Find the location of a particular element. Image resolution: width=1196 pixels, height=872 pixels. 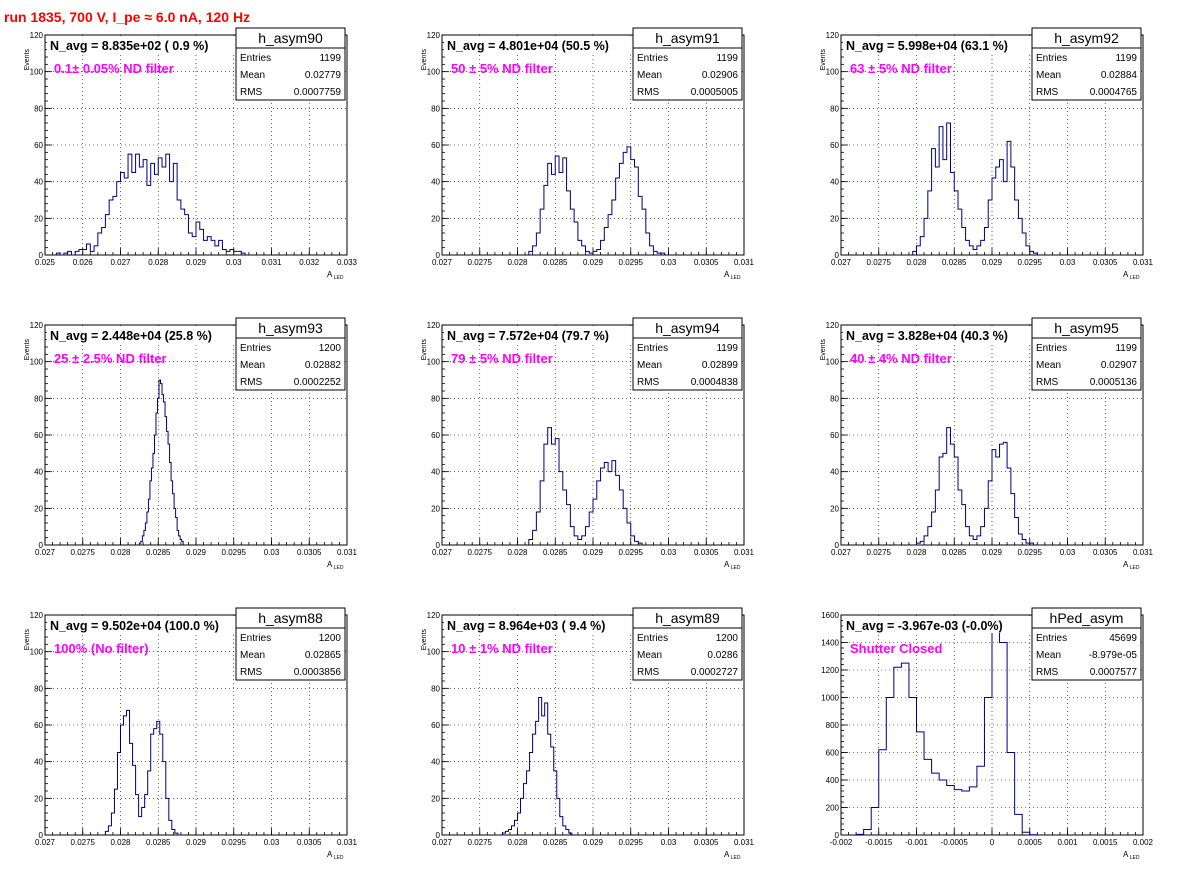

stats-value: -8.979e-05 is located at coordinates (1113, 655).